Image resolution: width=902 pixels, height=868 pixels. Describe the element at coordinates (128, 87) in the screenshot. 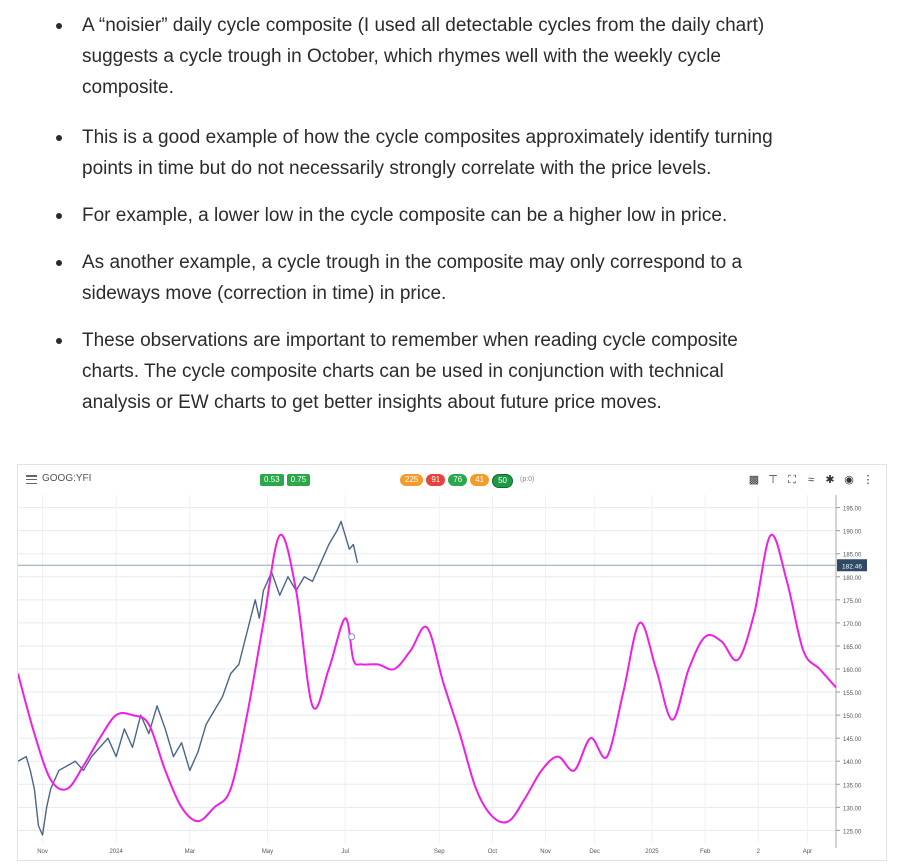

I see `bullet-line: composite.` at that location.